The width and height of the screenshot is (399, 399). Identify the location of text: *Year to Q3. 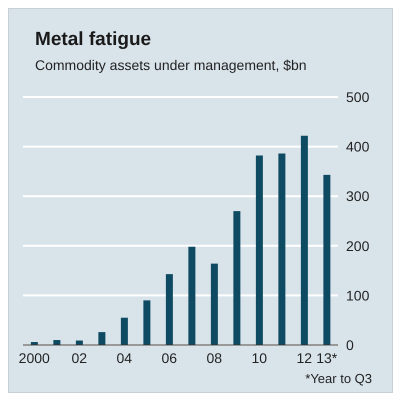
(338, 378).